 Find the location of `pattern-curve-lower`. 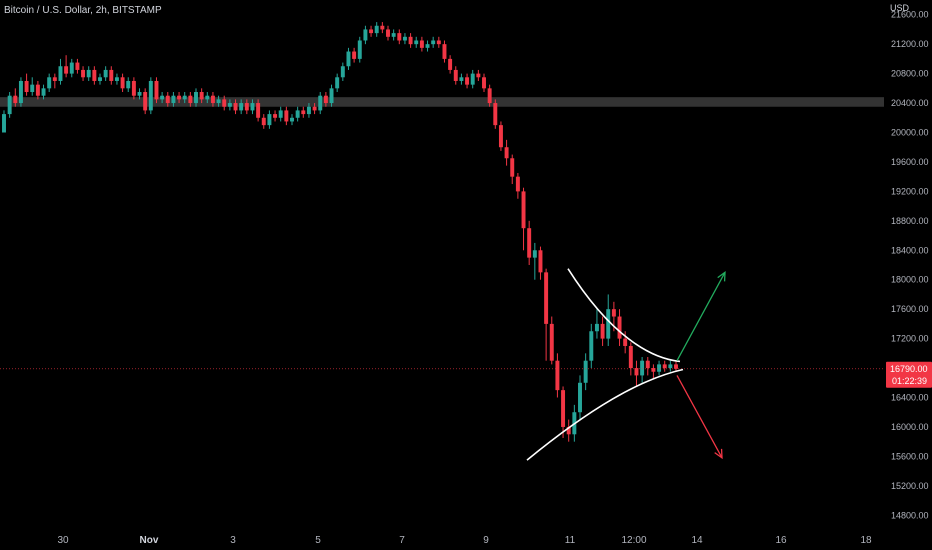

pattern-curve-lower is located at coordinates (605, 414).